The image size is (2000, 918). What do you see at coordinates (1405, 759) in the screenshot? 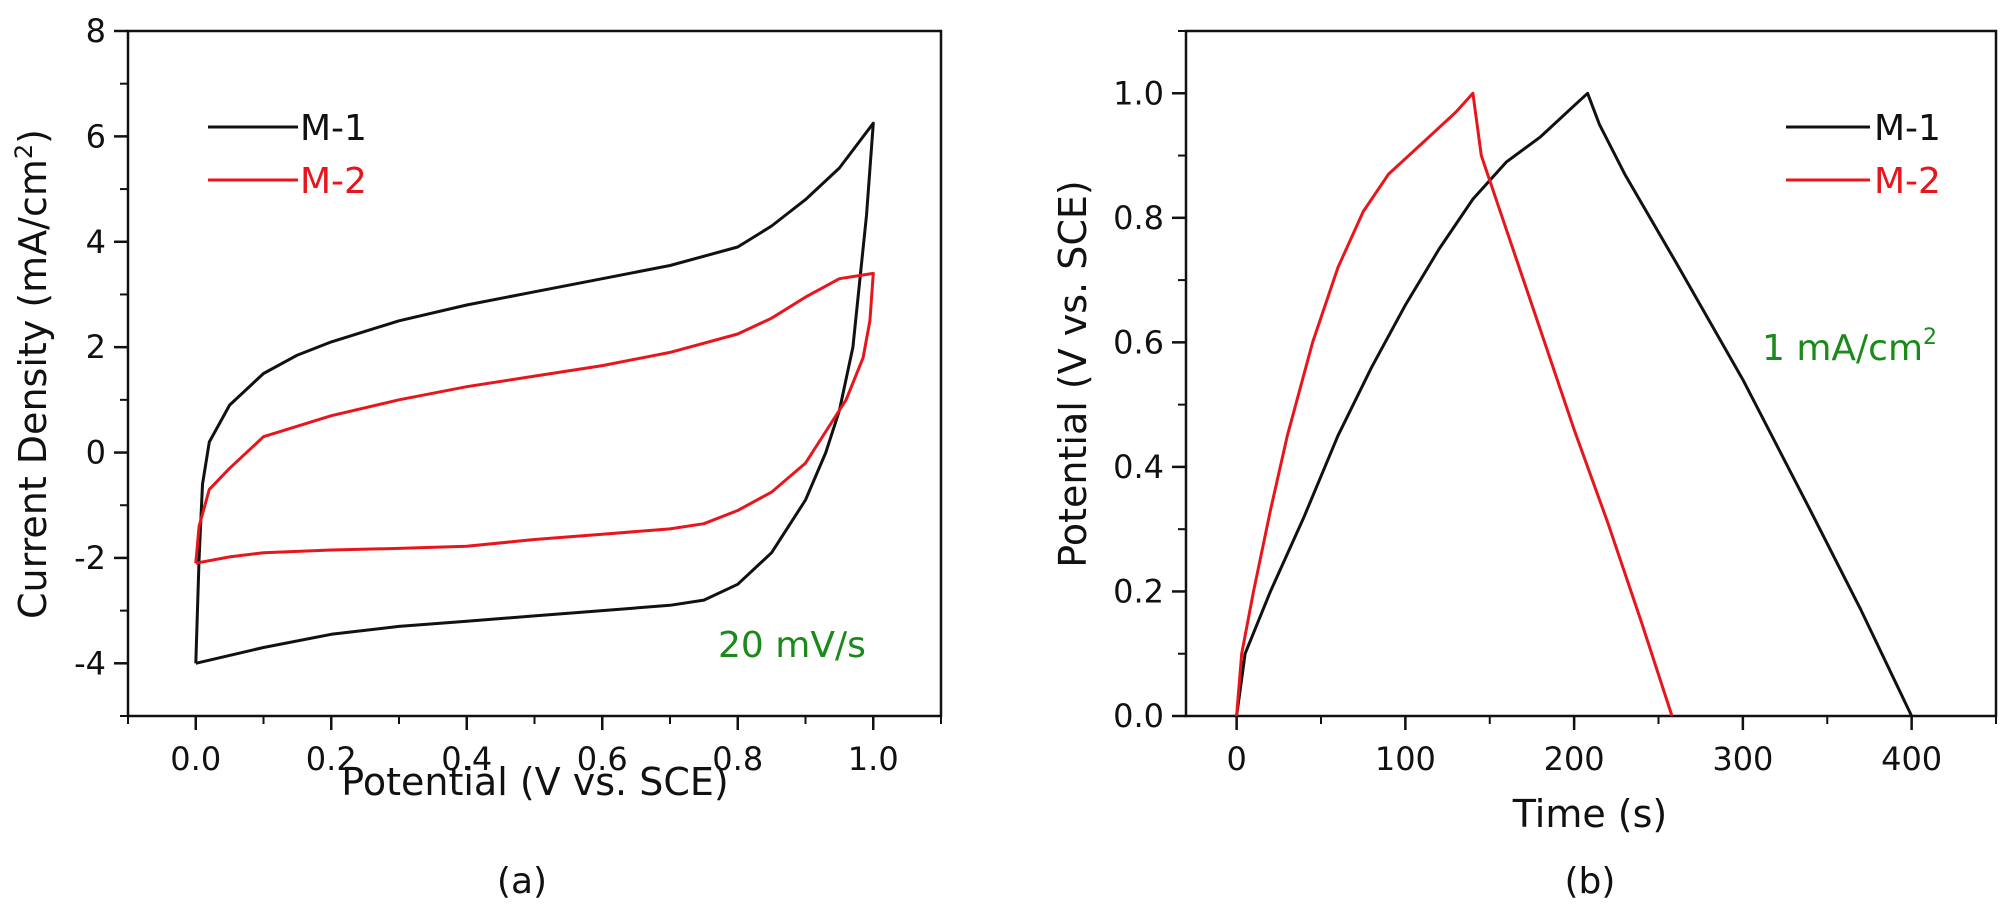
I see `panel-b-x-tick-label: 100` at bounding box center [1405, 759].